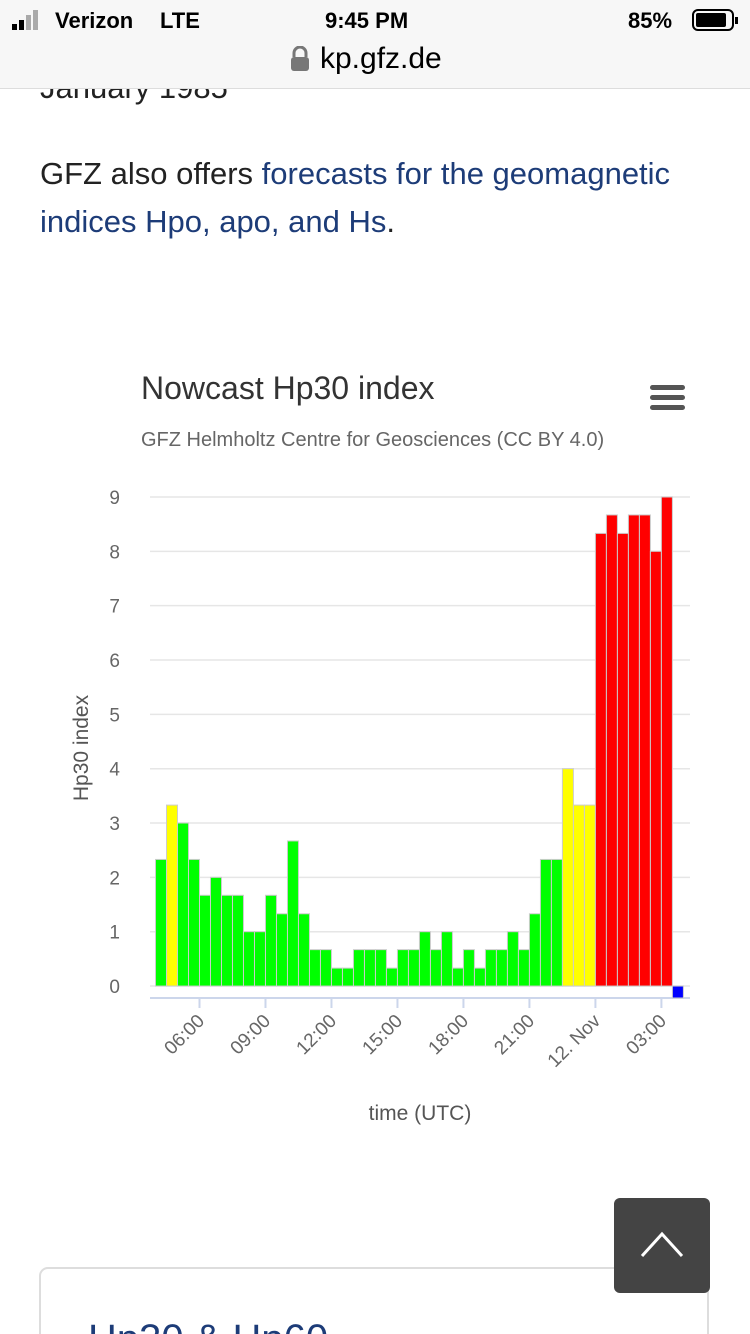  Describe the element at coordinates (94, 20) in the screenshot. I see `carrier: Verizon` at that location.